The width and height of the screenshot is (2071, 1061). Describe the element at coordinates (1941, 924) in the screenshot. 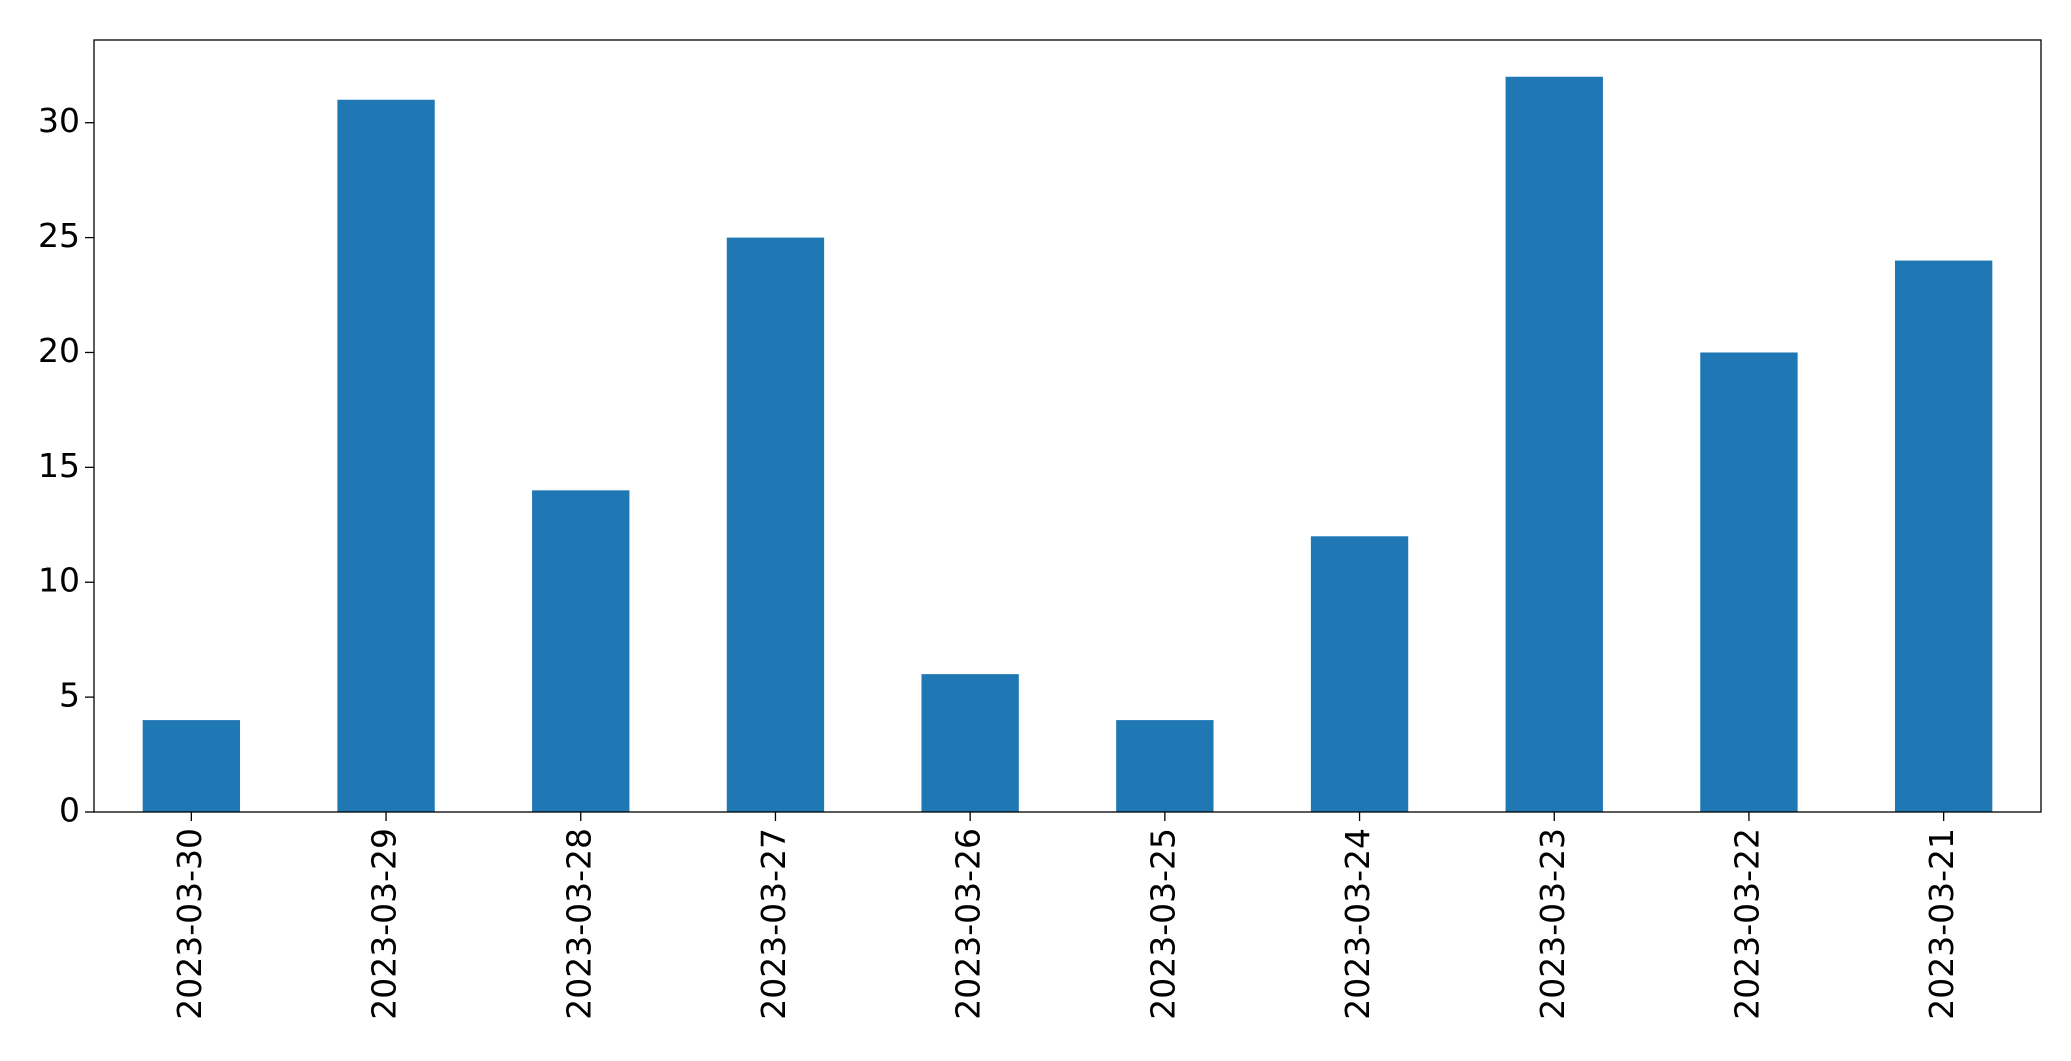

I see `x-tick-label: 2023-03-21` at that location.